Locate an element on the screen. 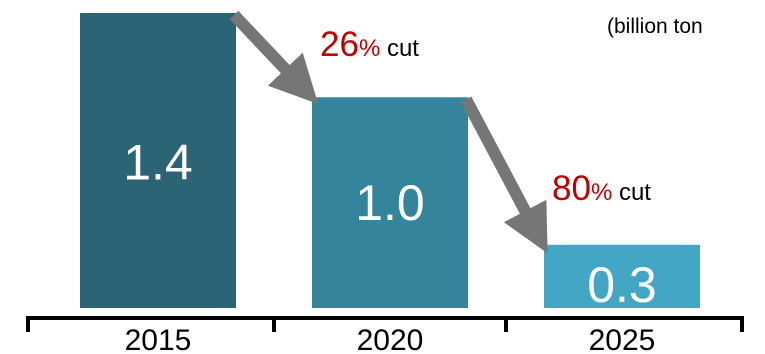 The height and width of the screenshot is (354, 765). decline-arrow-2015-2020 is located at coordinates (274, 57).